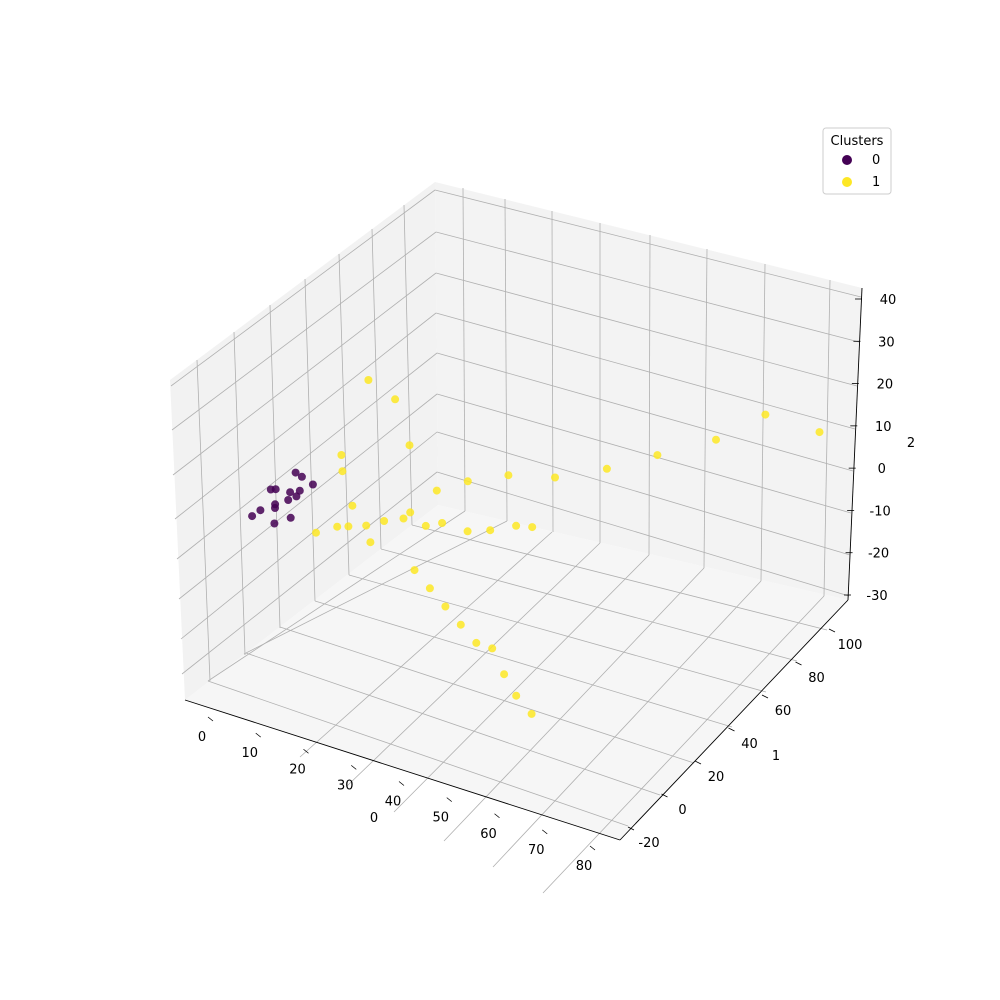  What do you see at coordinates (880, 511) in the screenshot?
I see `z-tick-label: -10` at bounding box center [880, 511].